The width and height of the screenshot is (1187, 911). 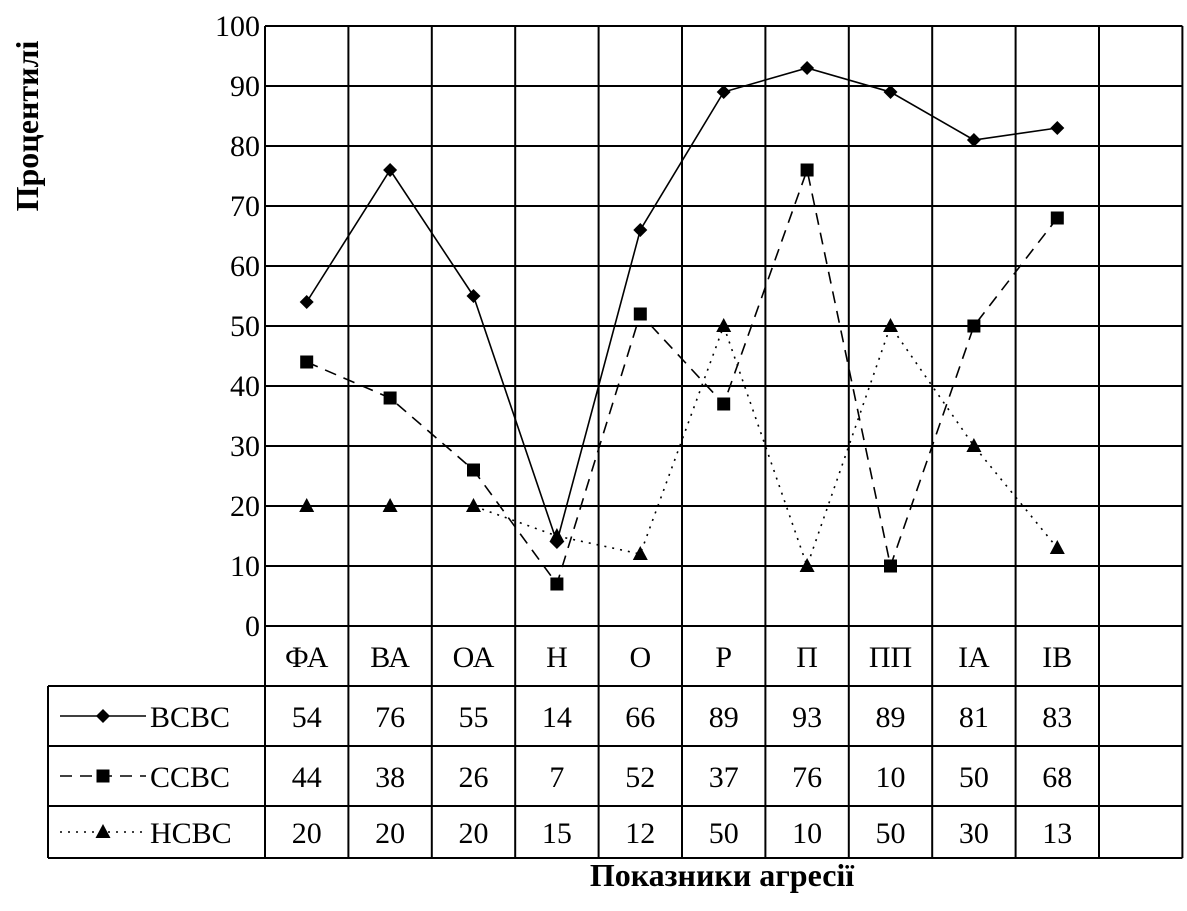 What do you see at coordinates (807, 657) in the screenshot?
I see `category-label: П` at bounding box center [807, 657].